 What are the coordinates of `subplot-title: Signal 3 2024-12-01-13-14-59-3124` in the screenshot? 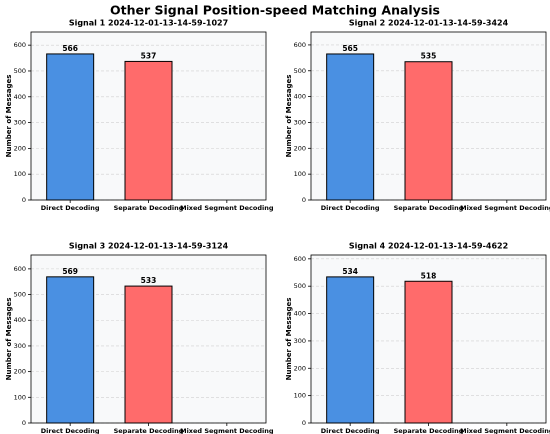 It's located at (149, 246).